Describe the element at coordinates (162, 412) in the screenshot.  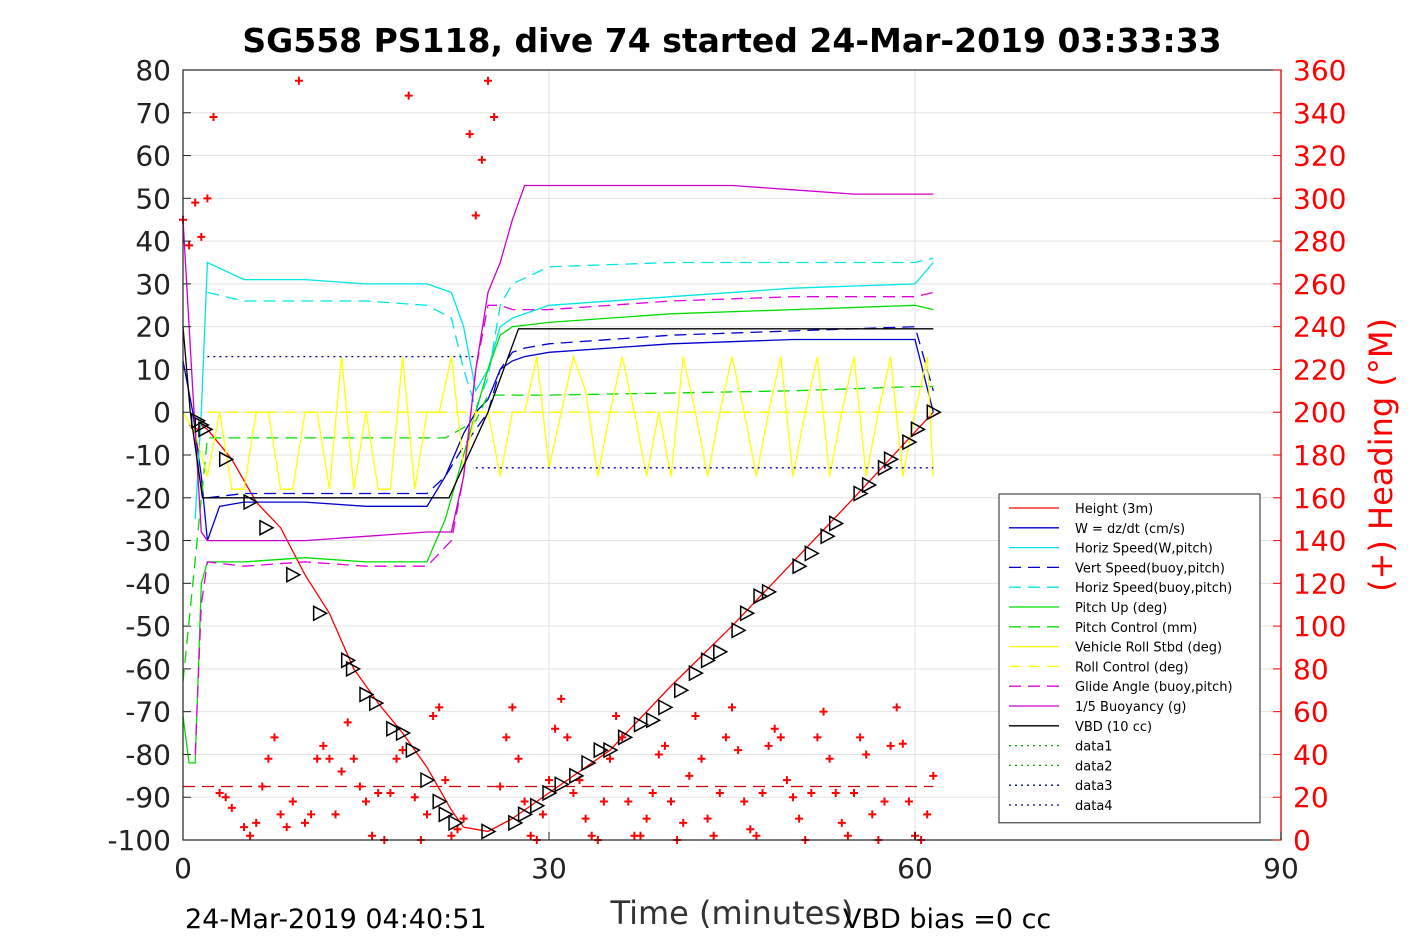
I see `y-tick-label: 0` at that location.